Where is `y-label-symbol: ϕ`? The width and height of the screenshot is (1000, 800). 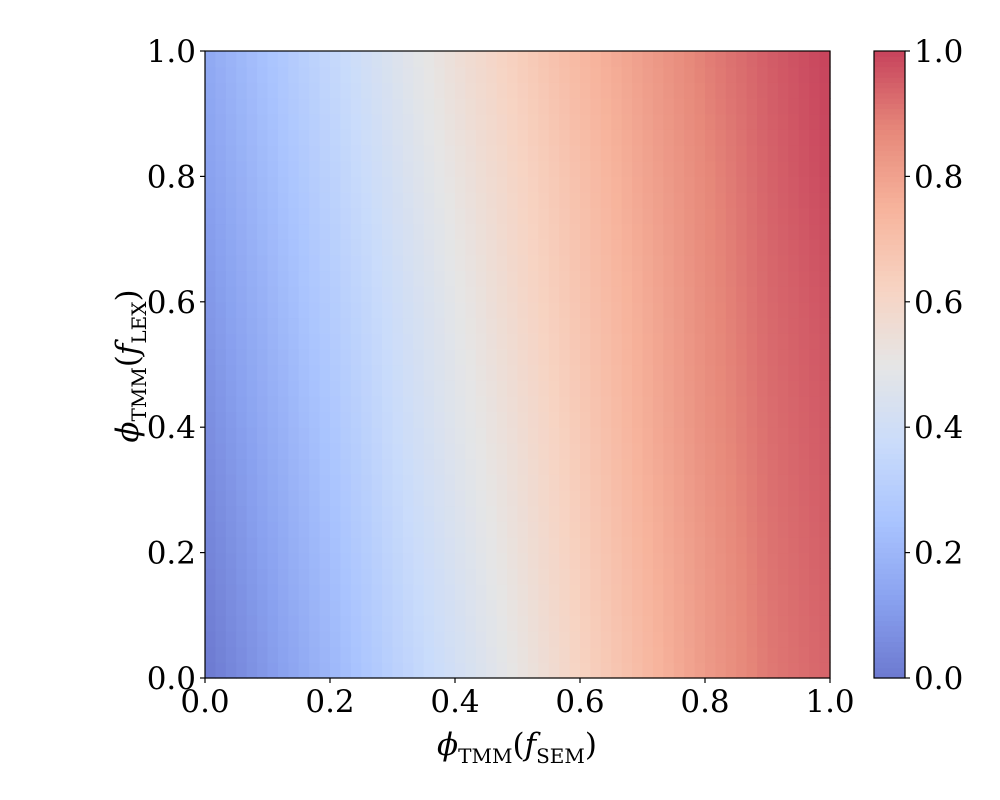
y-label-symbol: ϕ is located at coordinates (128, 431).